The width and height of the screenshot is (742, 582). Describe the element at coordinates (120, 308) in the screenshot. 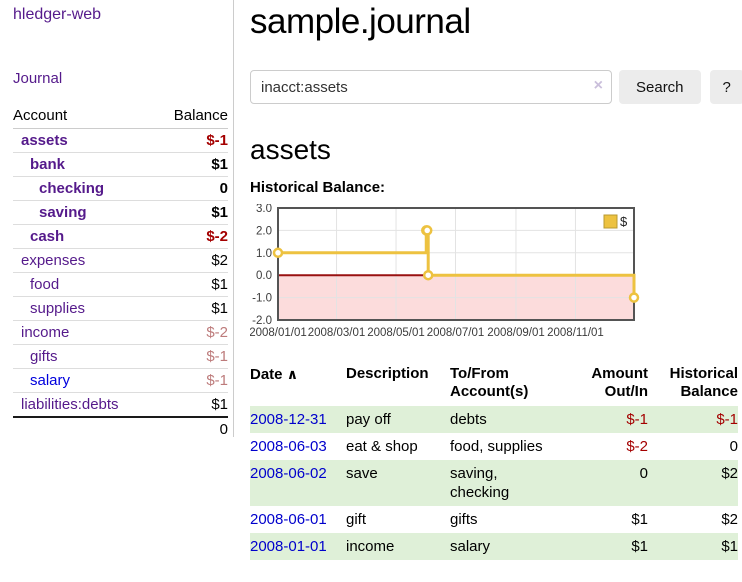

I see `account-row-supplies: supplies $1` at that location.